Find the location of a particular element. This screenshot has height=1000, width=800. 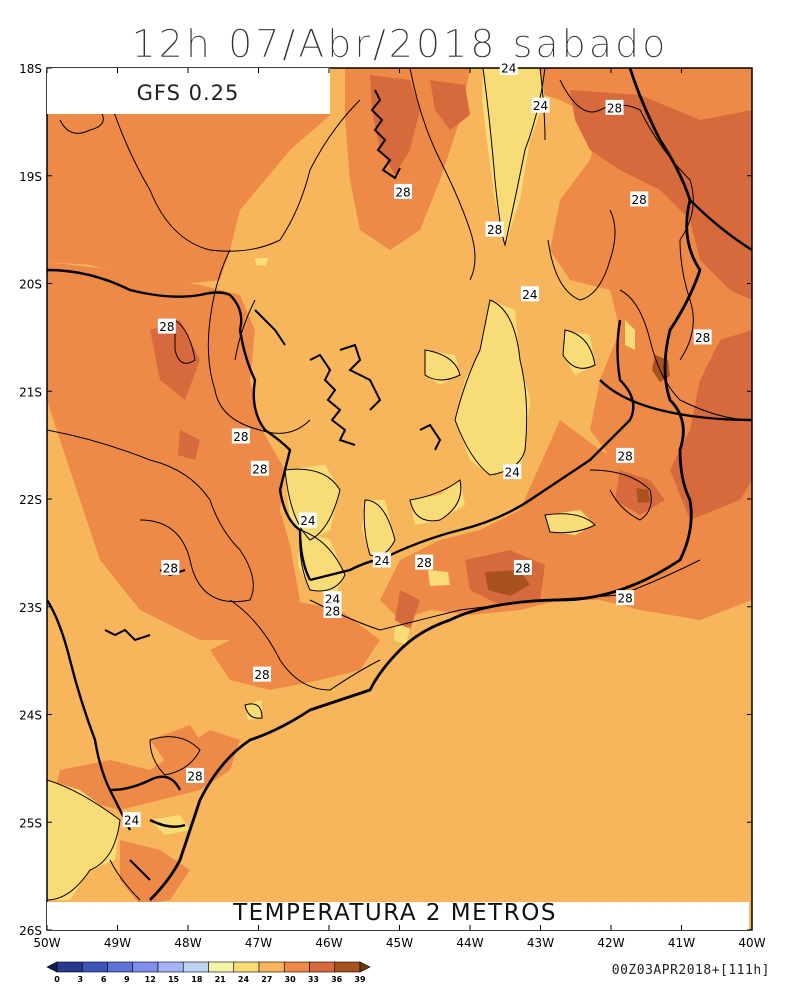

colorbar-tick-label: 18 is located at coordinates (197, 979).